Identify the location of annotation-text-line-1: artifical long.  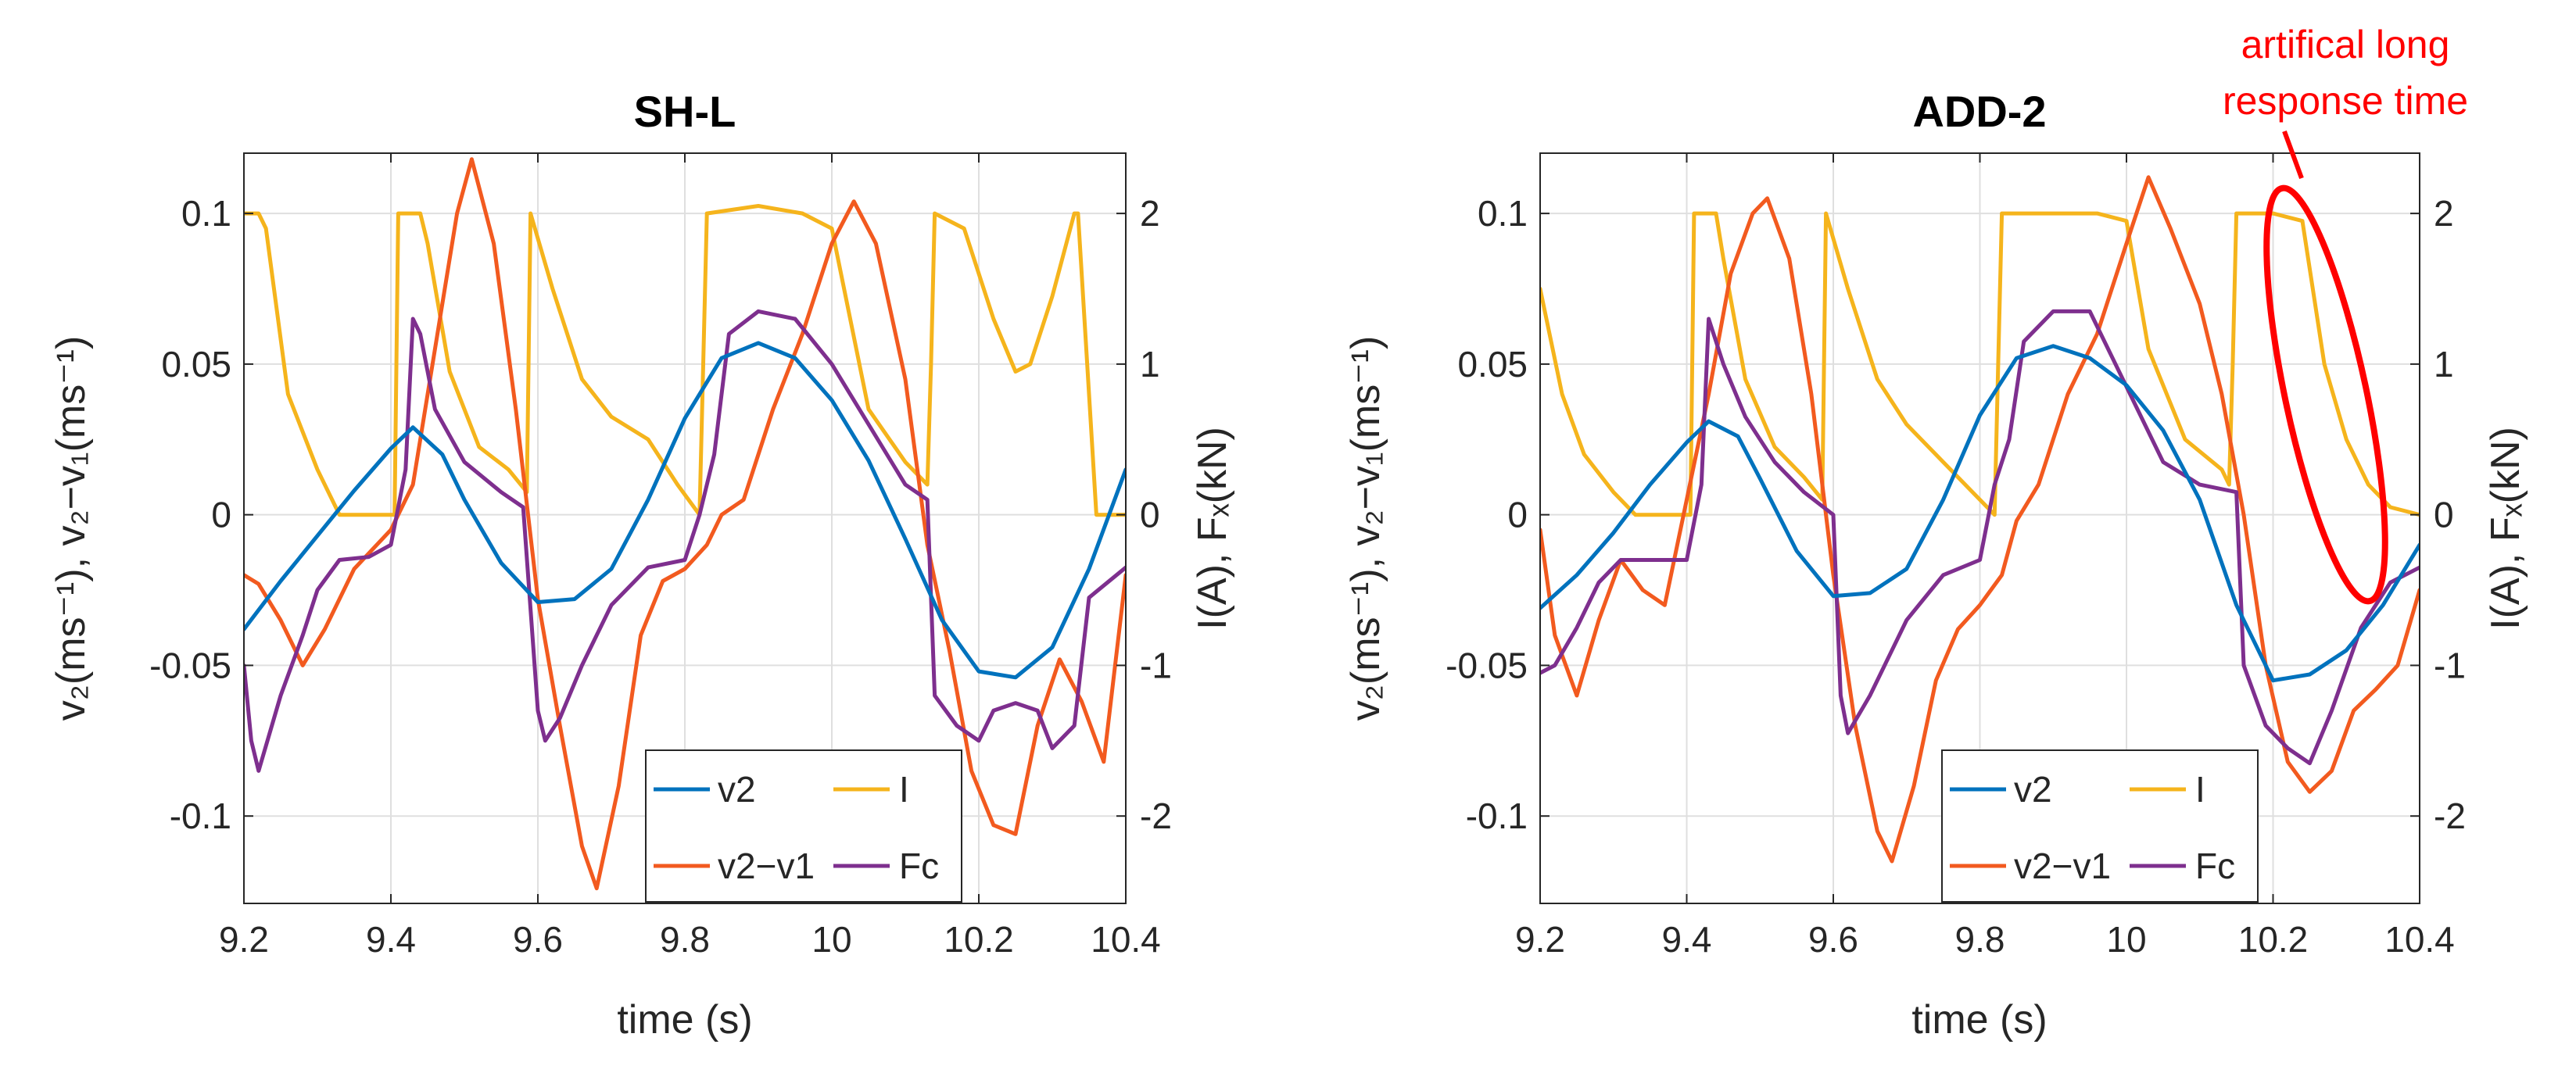
(2345, 44).